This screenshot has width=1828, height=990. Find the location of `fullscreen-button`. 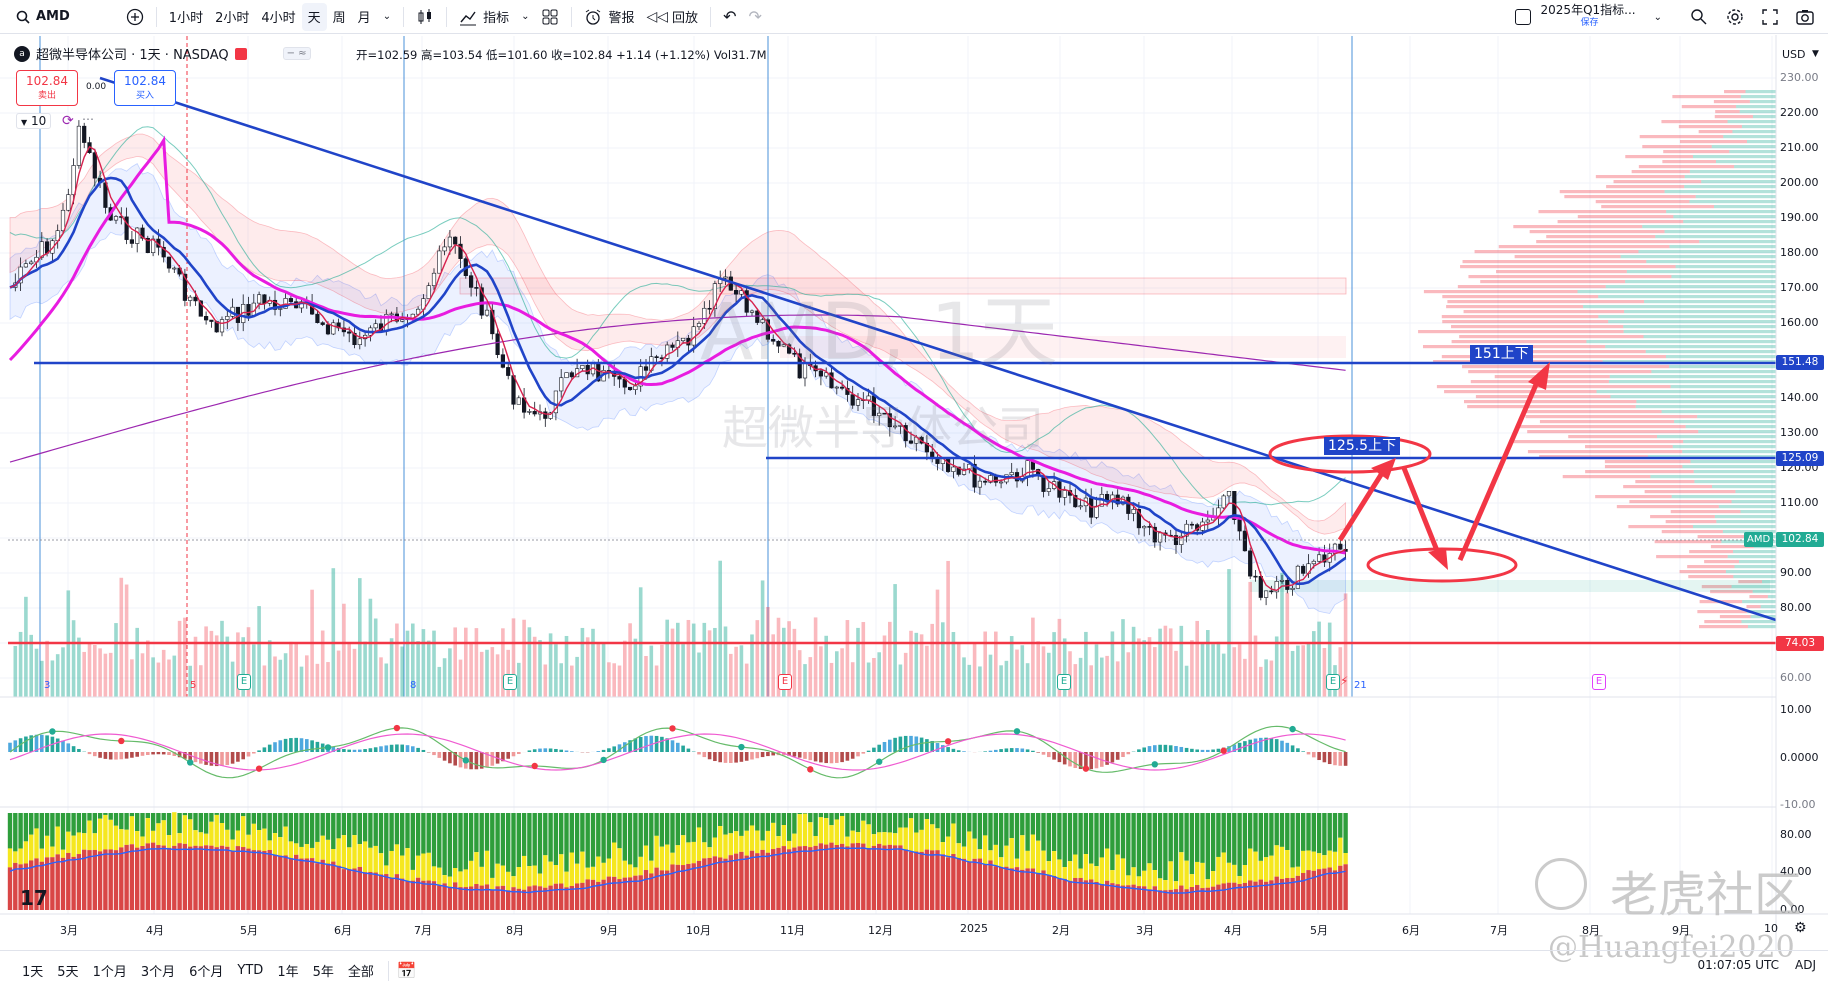

fullscreen-button is located at coordinates (1770, 17).